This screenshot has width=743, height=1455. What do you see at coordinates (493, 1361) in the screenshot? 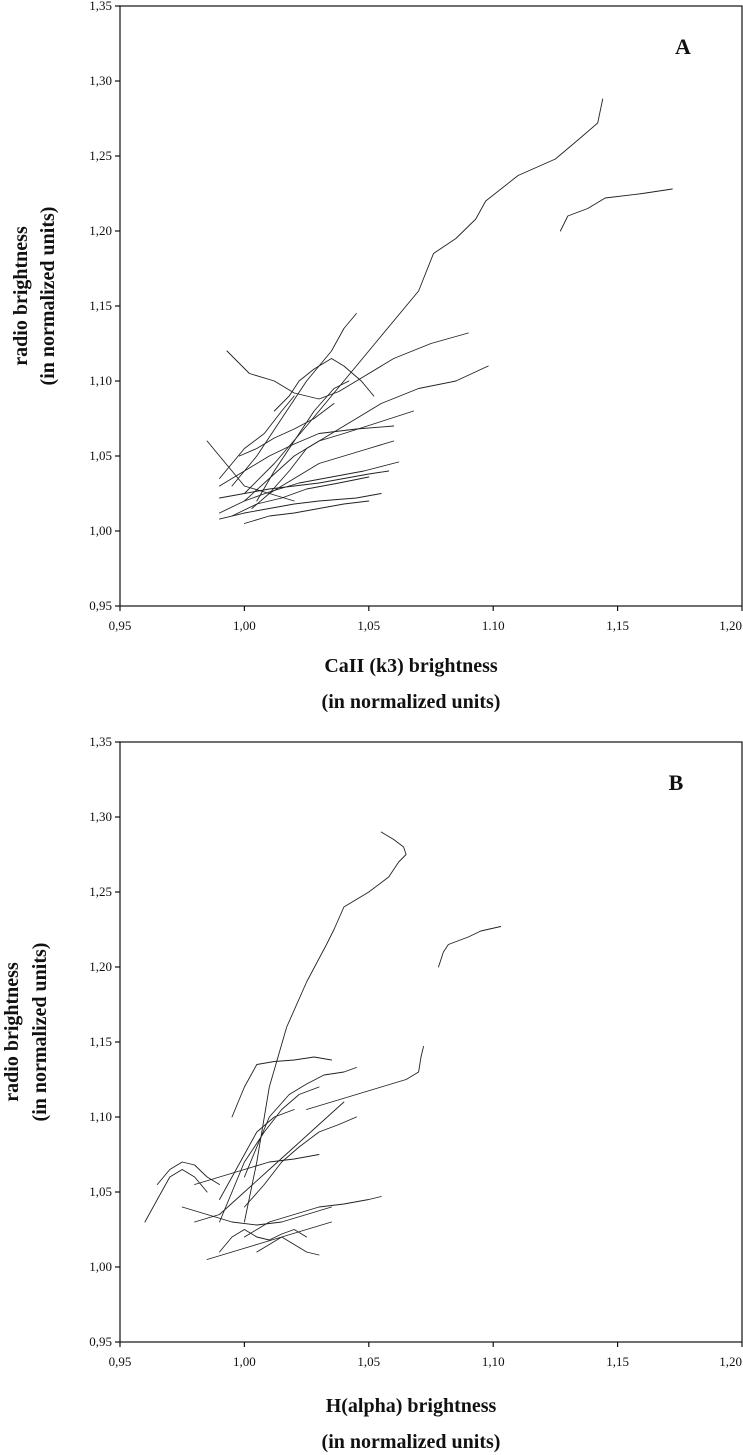
I see `x-tick-label: 1,10` at bounding box center [493, 1361].